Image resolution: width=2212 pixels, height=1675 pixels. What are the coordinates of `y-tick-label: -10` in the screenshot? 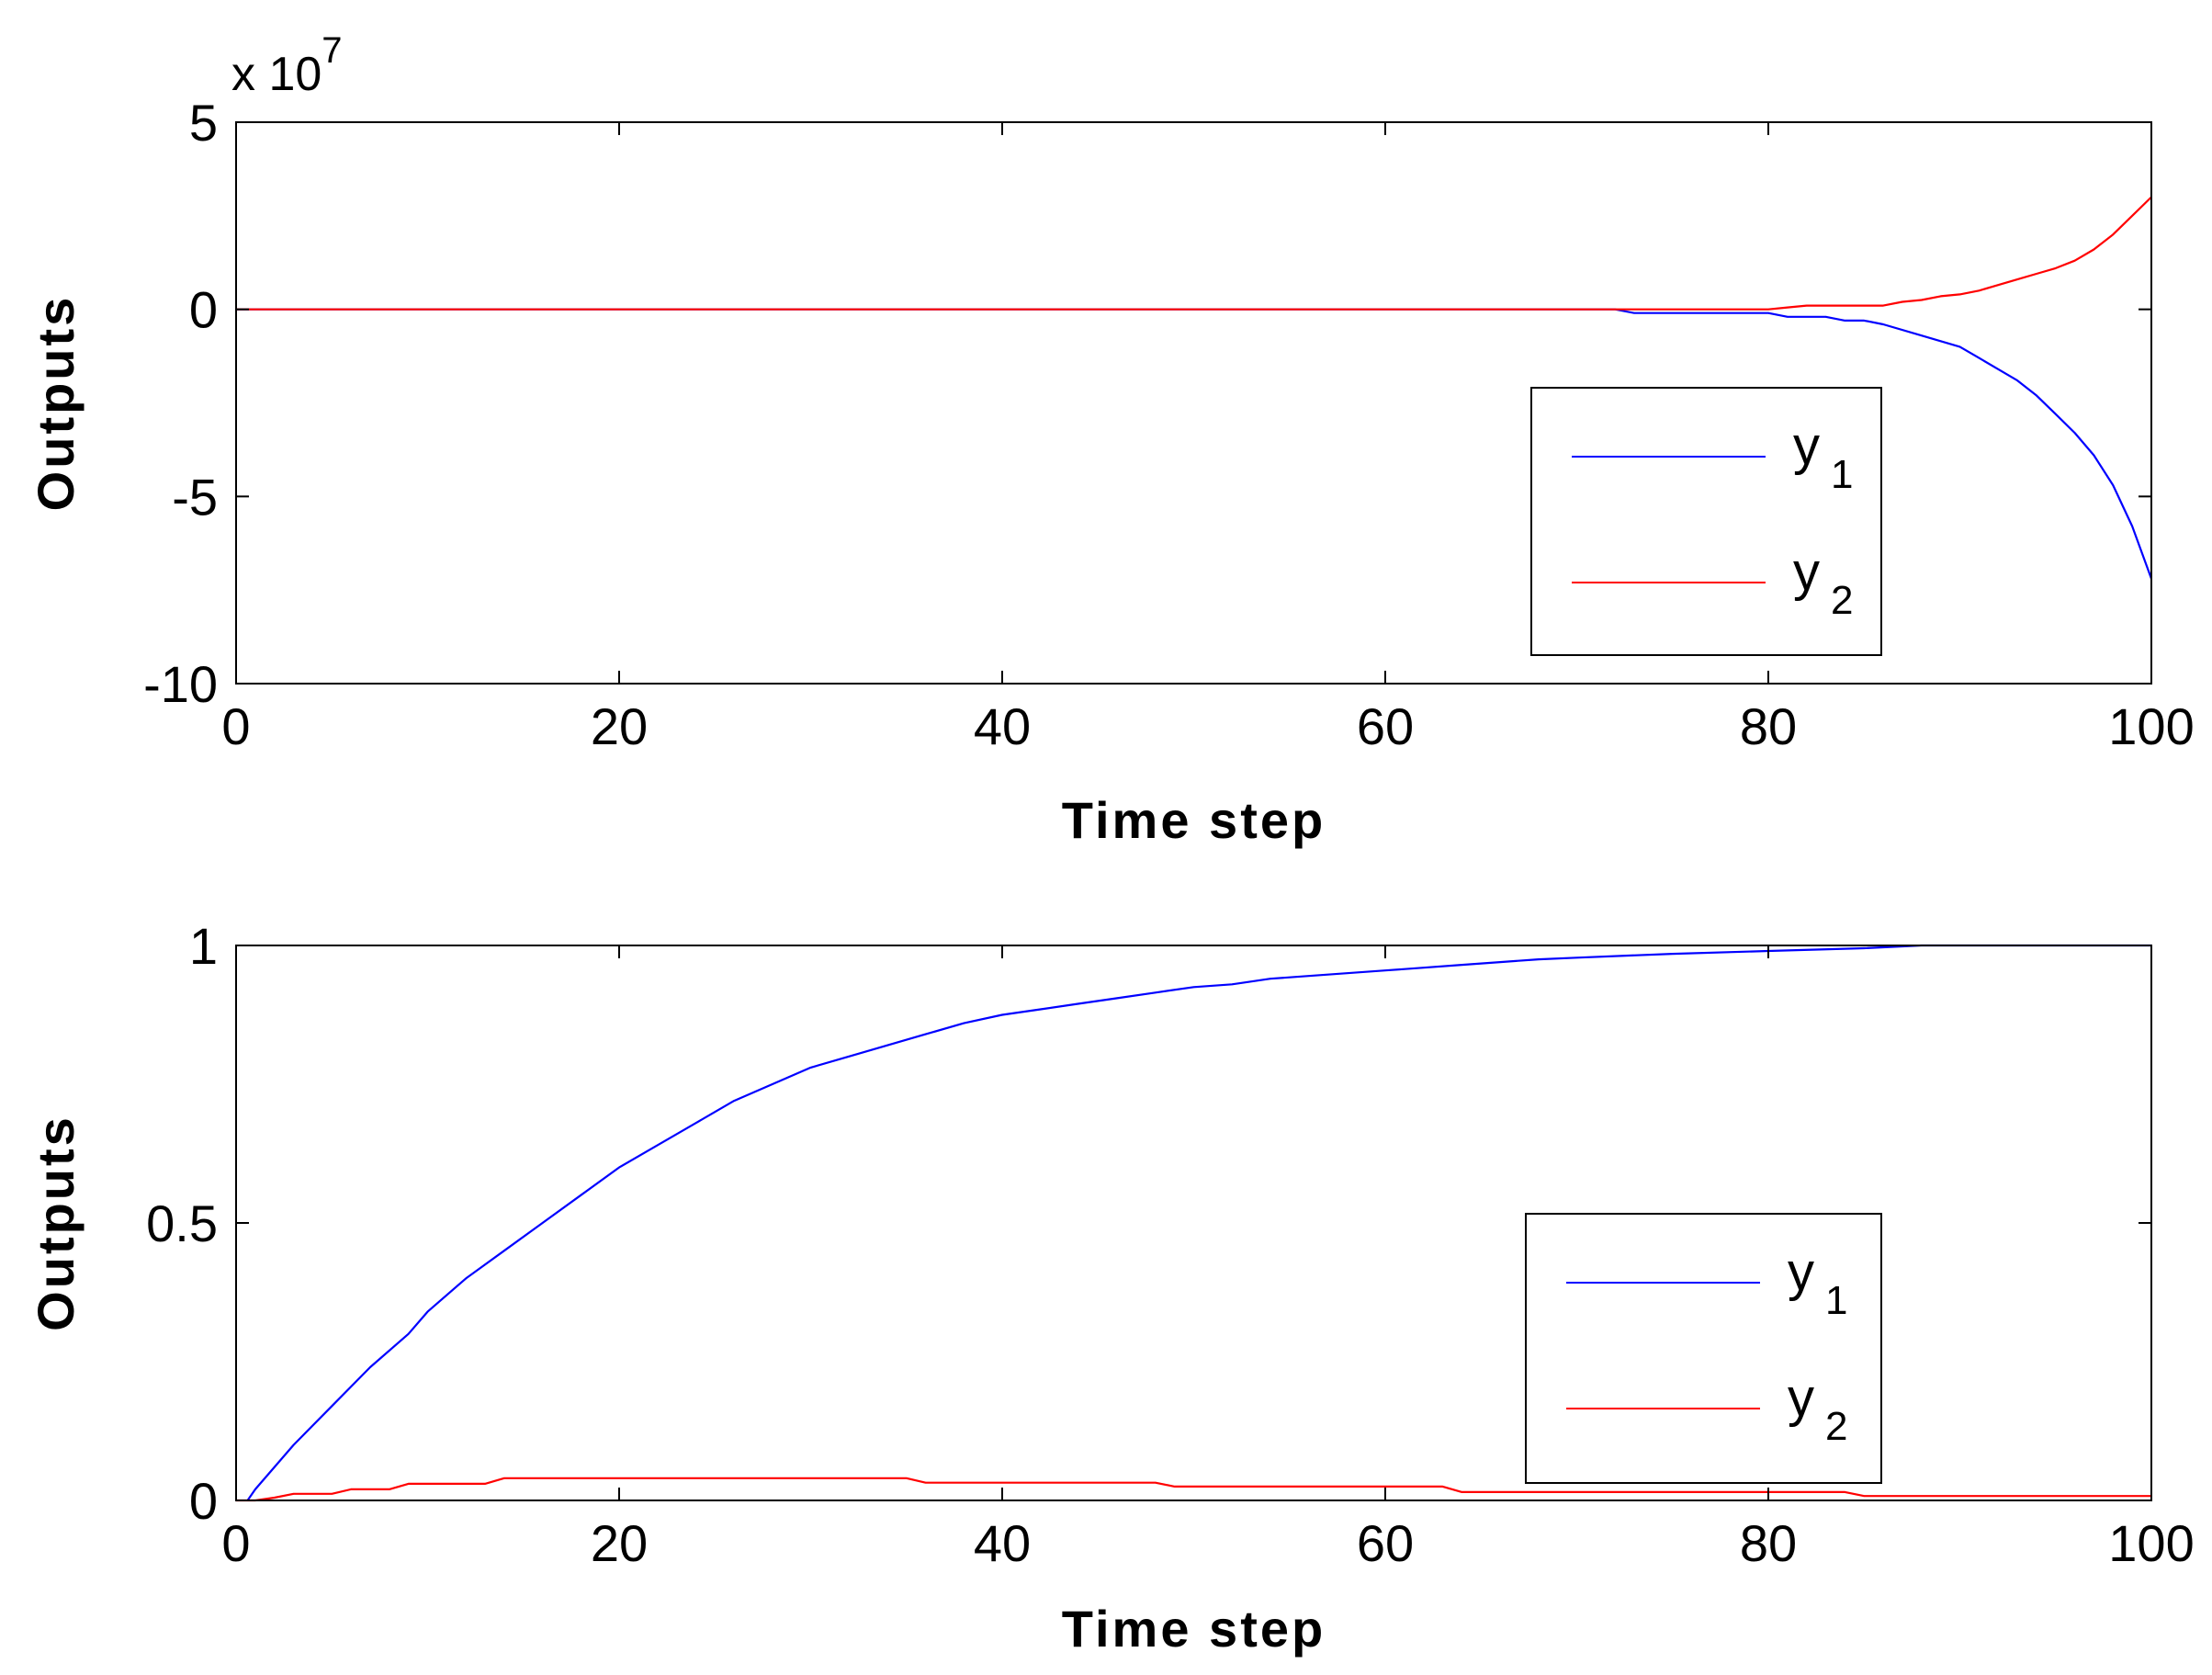 It's located at (180, 684).